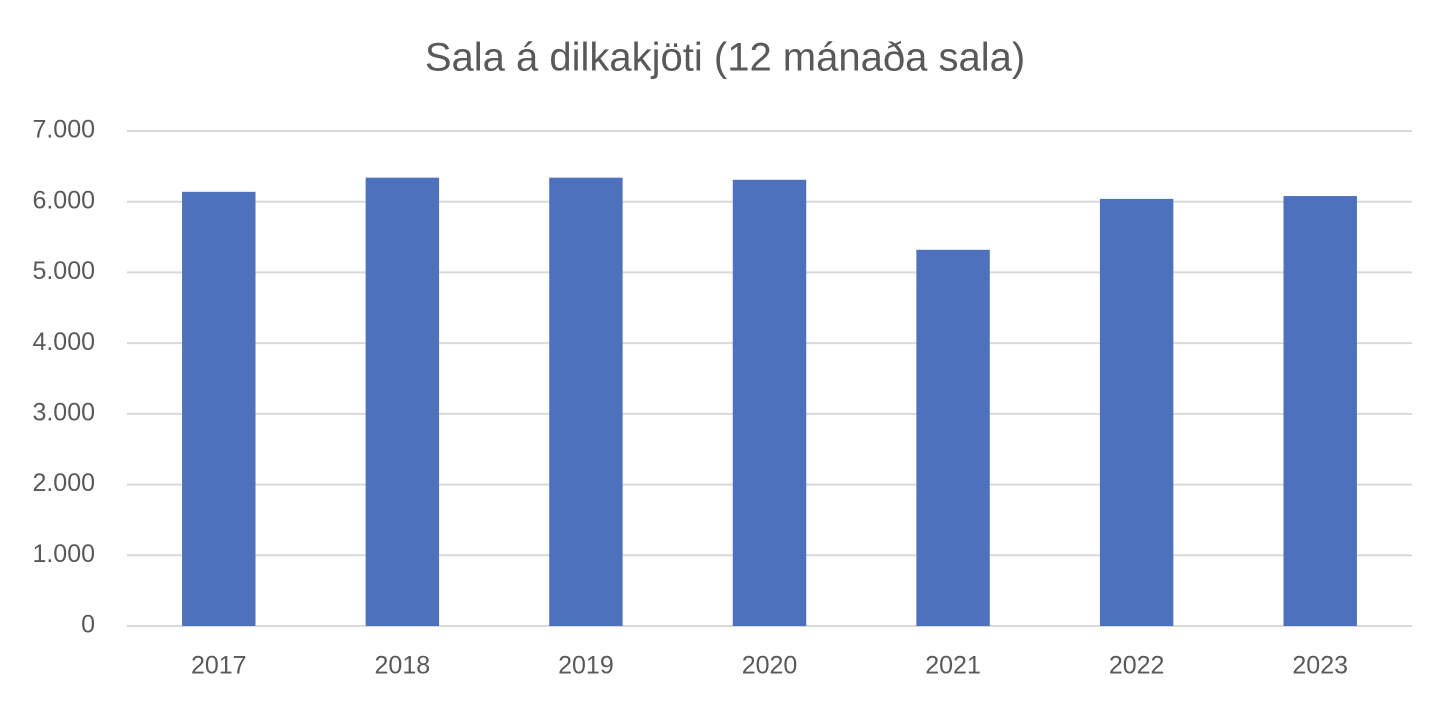 Image resolution: width=1450 pixels, height=708 pixels. Describe the element at coordinates (219, 666) in the screenshot. I see `x-tick-label: 2017` at that location.